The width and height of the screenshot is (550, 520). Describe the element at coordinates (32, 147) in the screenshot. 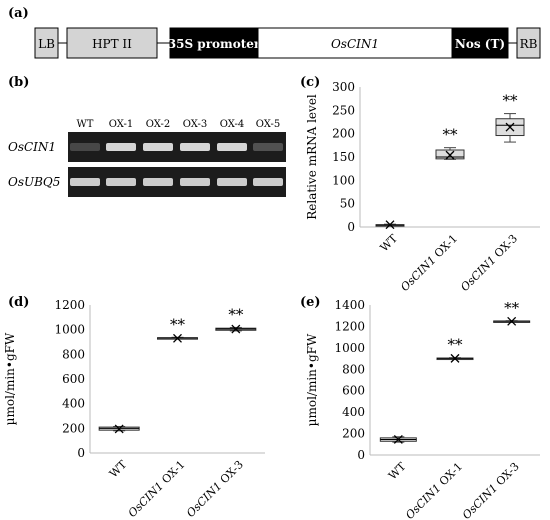

I see `gel-row-label: OsCIN1` at that location.